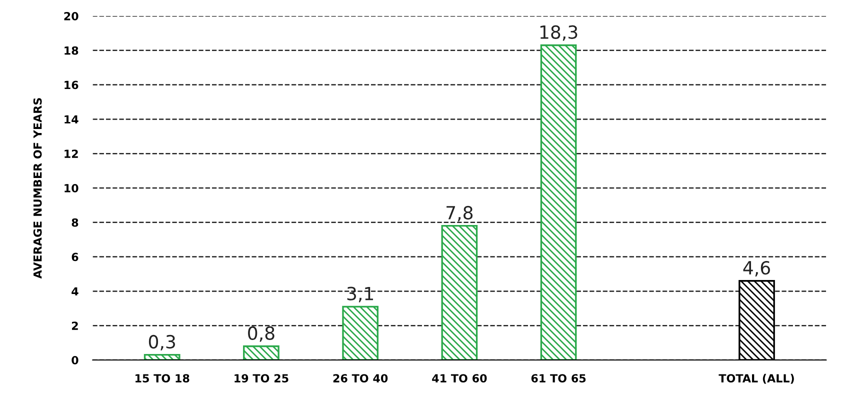 Image resolution: width=843 pixels, height=400 pixels. I want to click on y-tick-label: 10, so click(71, 188).